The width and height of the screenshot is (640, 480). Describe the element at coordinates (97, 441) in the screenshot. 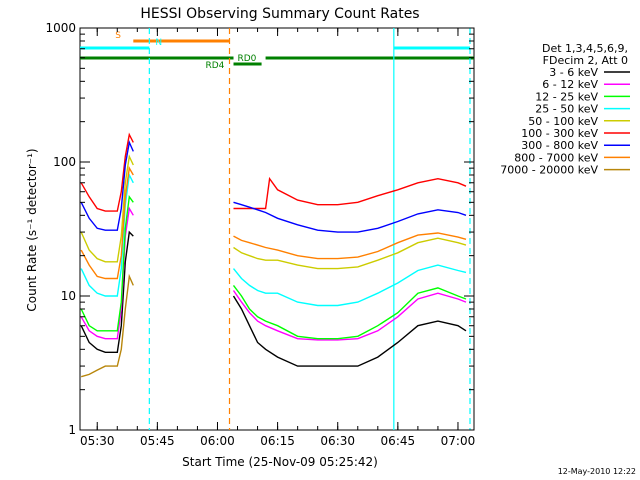

I see `x-tick-label: 05:30` at that location.